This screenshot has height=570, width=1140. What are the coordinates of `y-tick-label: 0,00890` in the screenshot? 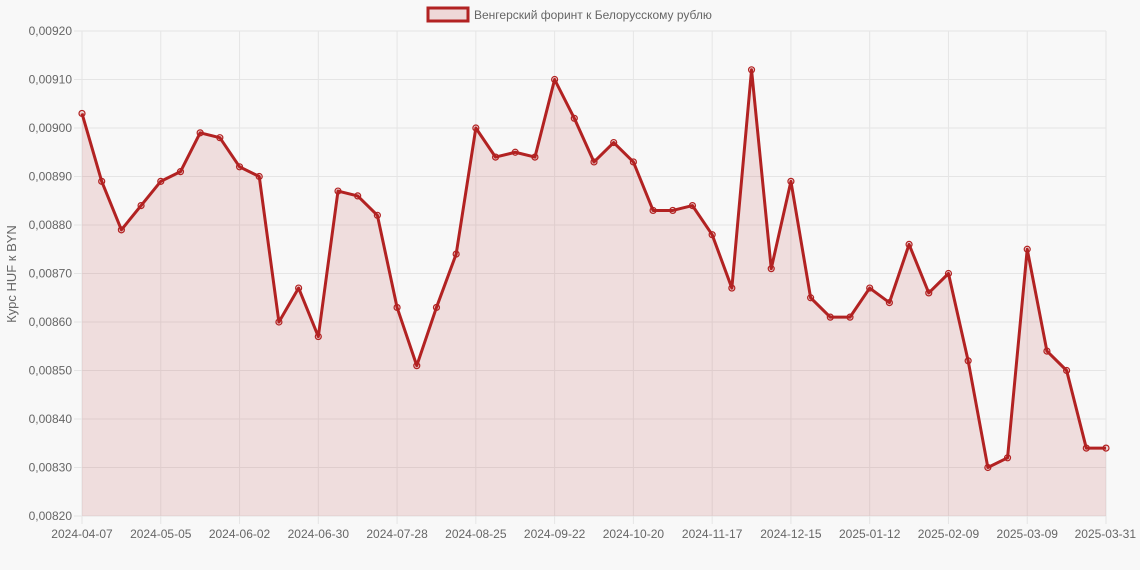 It's located at (51, 177).